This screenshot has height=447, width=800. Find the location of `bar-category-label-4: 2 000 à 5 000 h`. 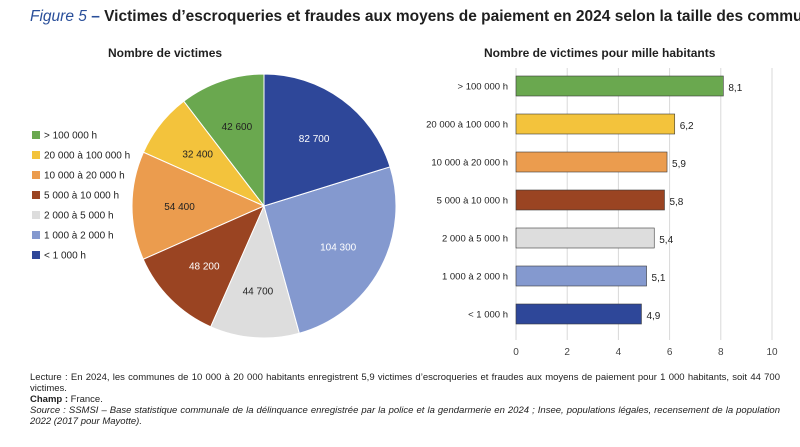

bar-category-label-4: 2 000 à 5 000 h is located at coordinates (475, 239).